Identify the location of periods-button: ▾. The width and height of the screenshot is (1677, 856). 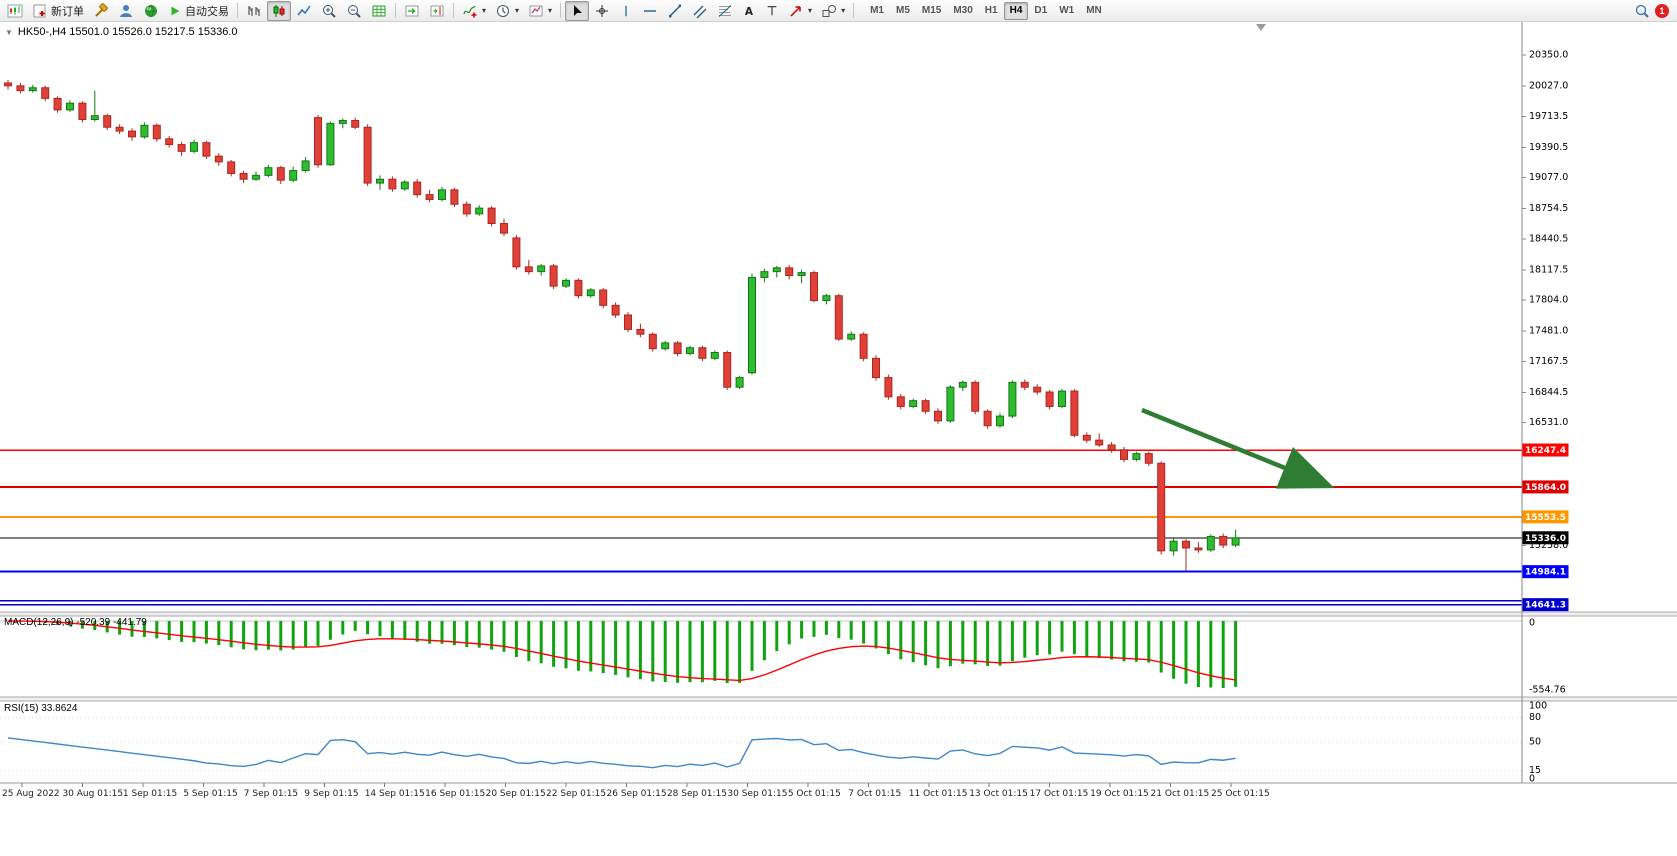
(507, 11).